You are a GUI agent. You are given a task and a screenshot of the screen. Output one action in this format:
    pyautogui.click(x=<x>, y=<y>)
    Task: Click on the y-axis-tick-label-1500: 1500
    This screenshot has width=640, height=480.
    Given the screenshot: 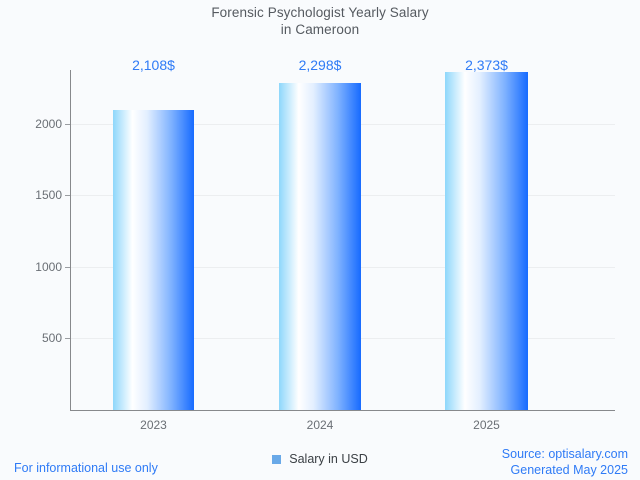 What is the action you would take?
    pyautogui.click(x=48, y=195)
    